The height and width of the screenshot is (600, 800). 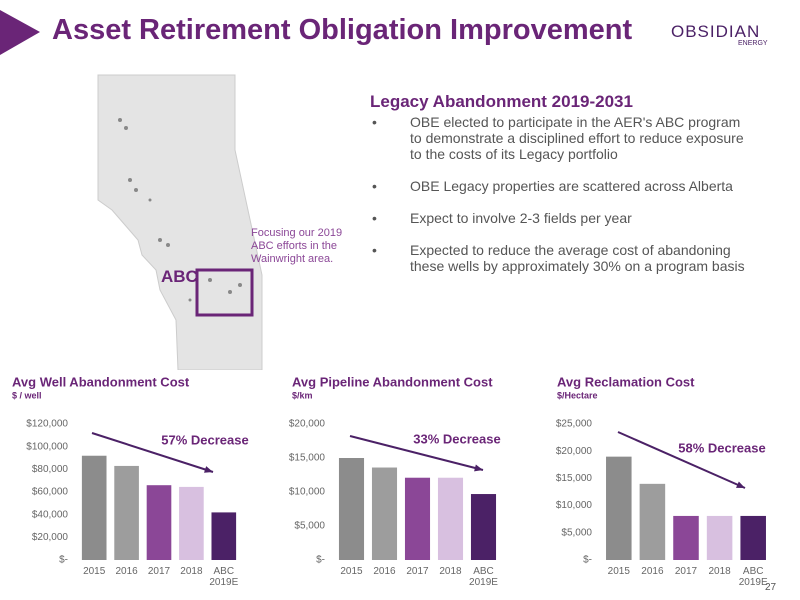 I want to click on page-number: 27, so click(x=771, y=587).